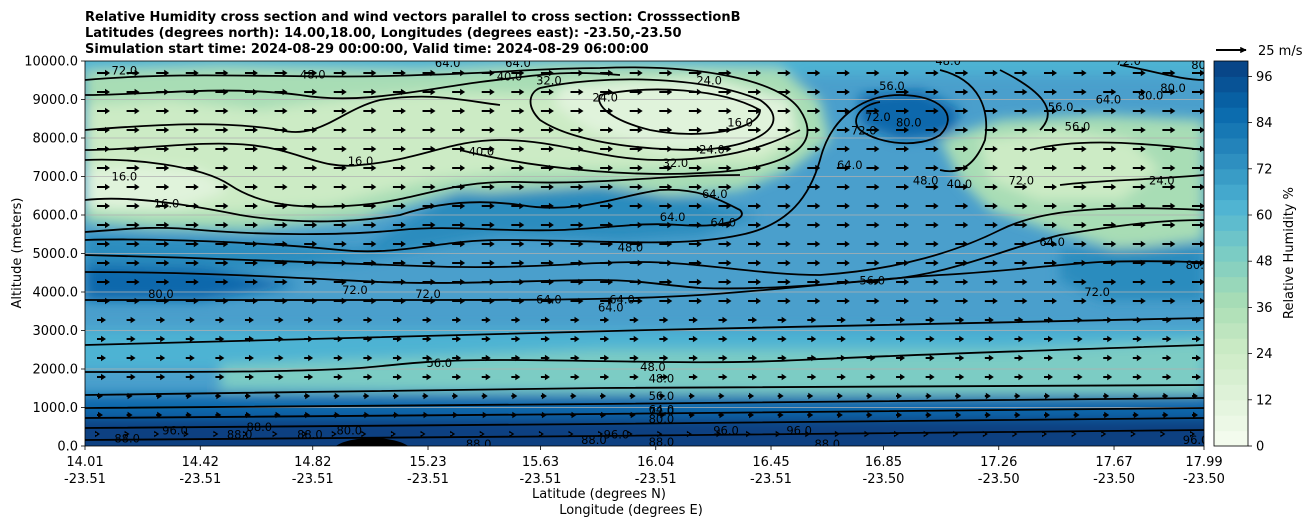  What do you see at coordinates (127, 438) in the screenshot?
I see `contour-label: 88.0` at bounding box center [127, 438].